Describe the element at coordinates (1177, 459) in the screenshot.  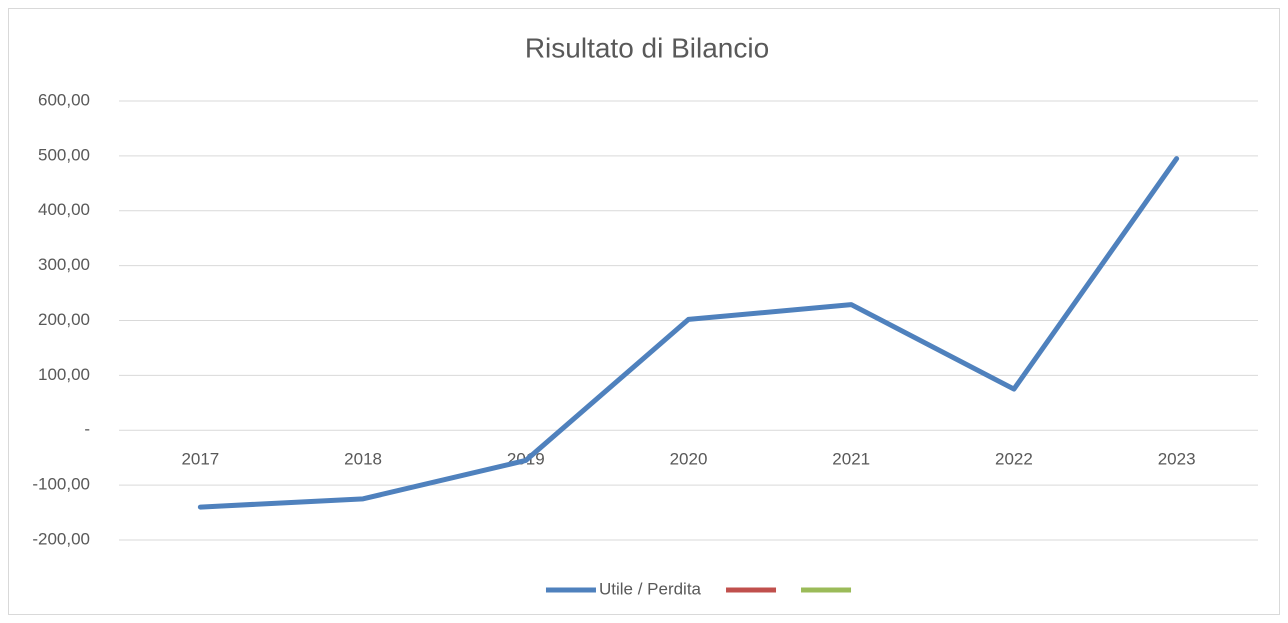
I see `x-tick-label: 2023` at that location.